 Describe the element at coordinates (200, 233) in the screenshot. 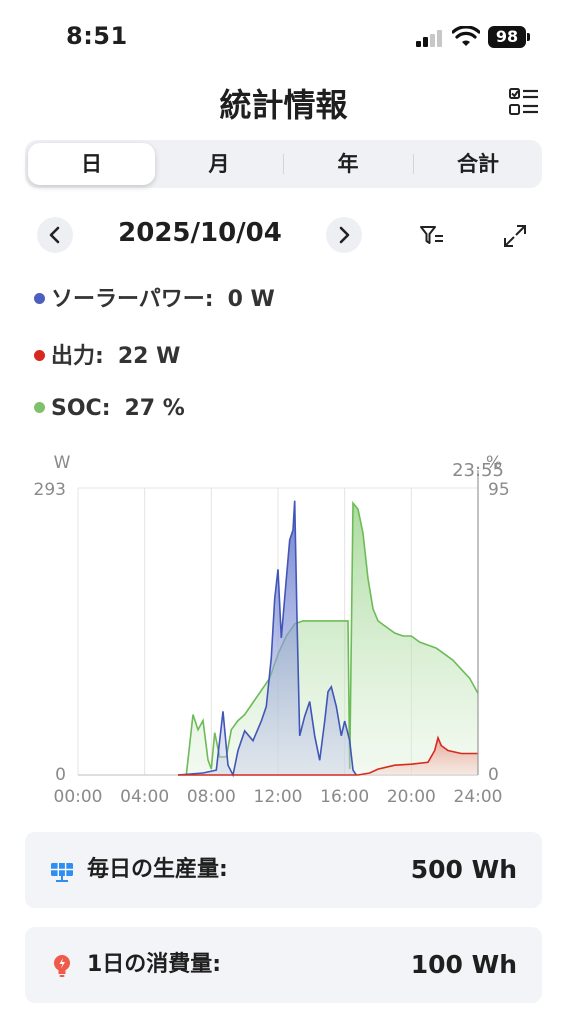

I see `current-date: 2025/10/04` at that location.